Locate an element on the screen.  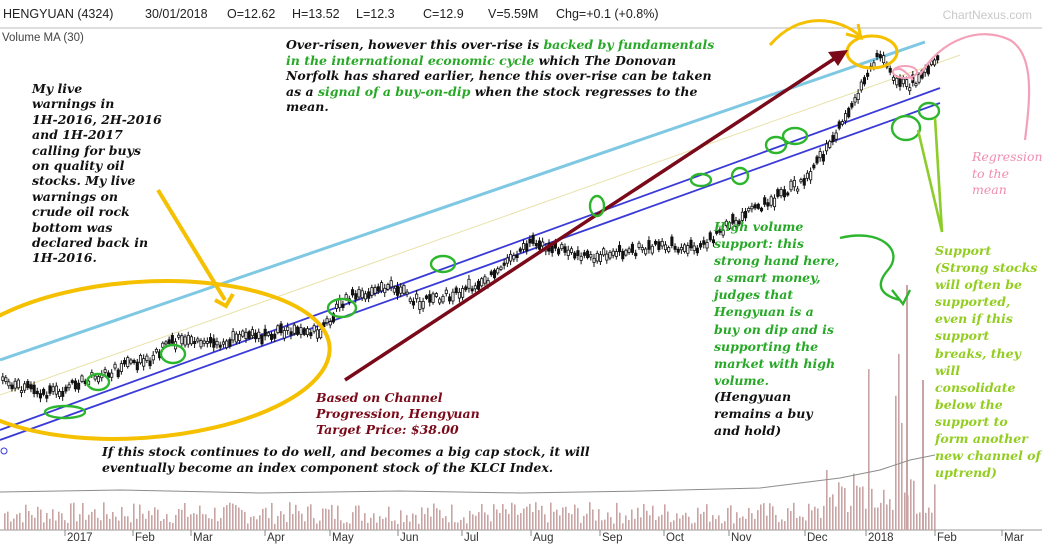
yellow-ellipse is located at coordinates (166, 360).